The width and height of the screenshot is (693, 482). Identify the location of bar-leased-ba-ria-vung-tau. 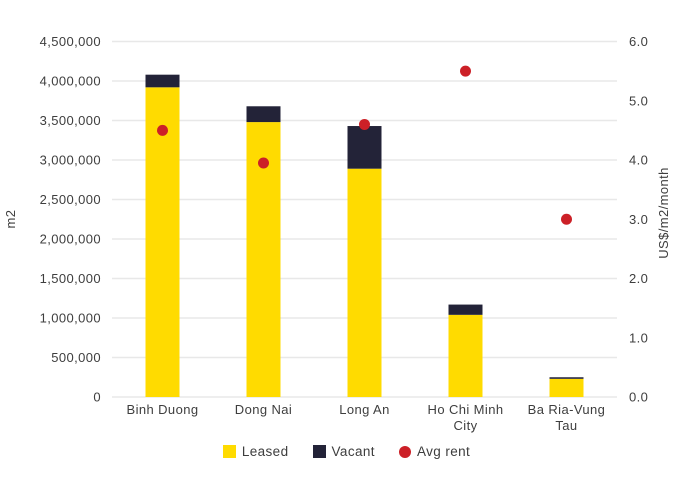
(566, 387).